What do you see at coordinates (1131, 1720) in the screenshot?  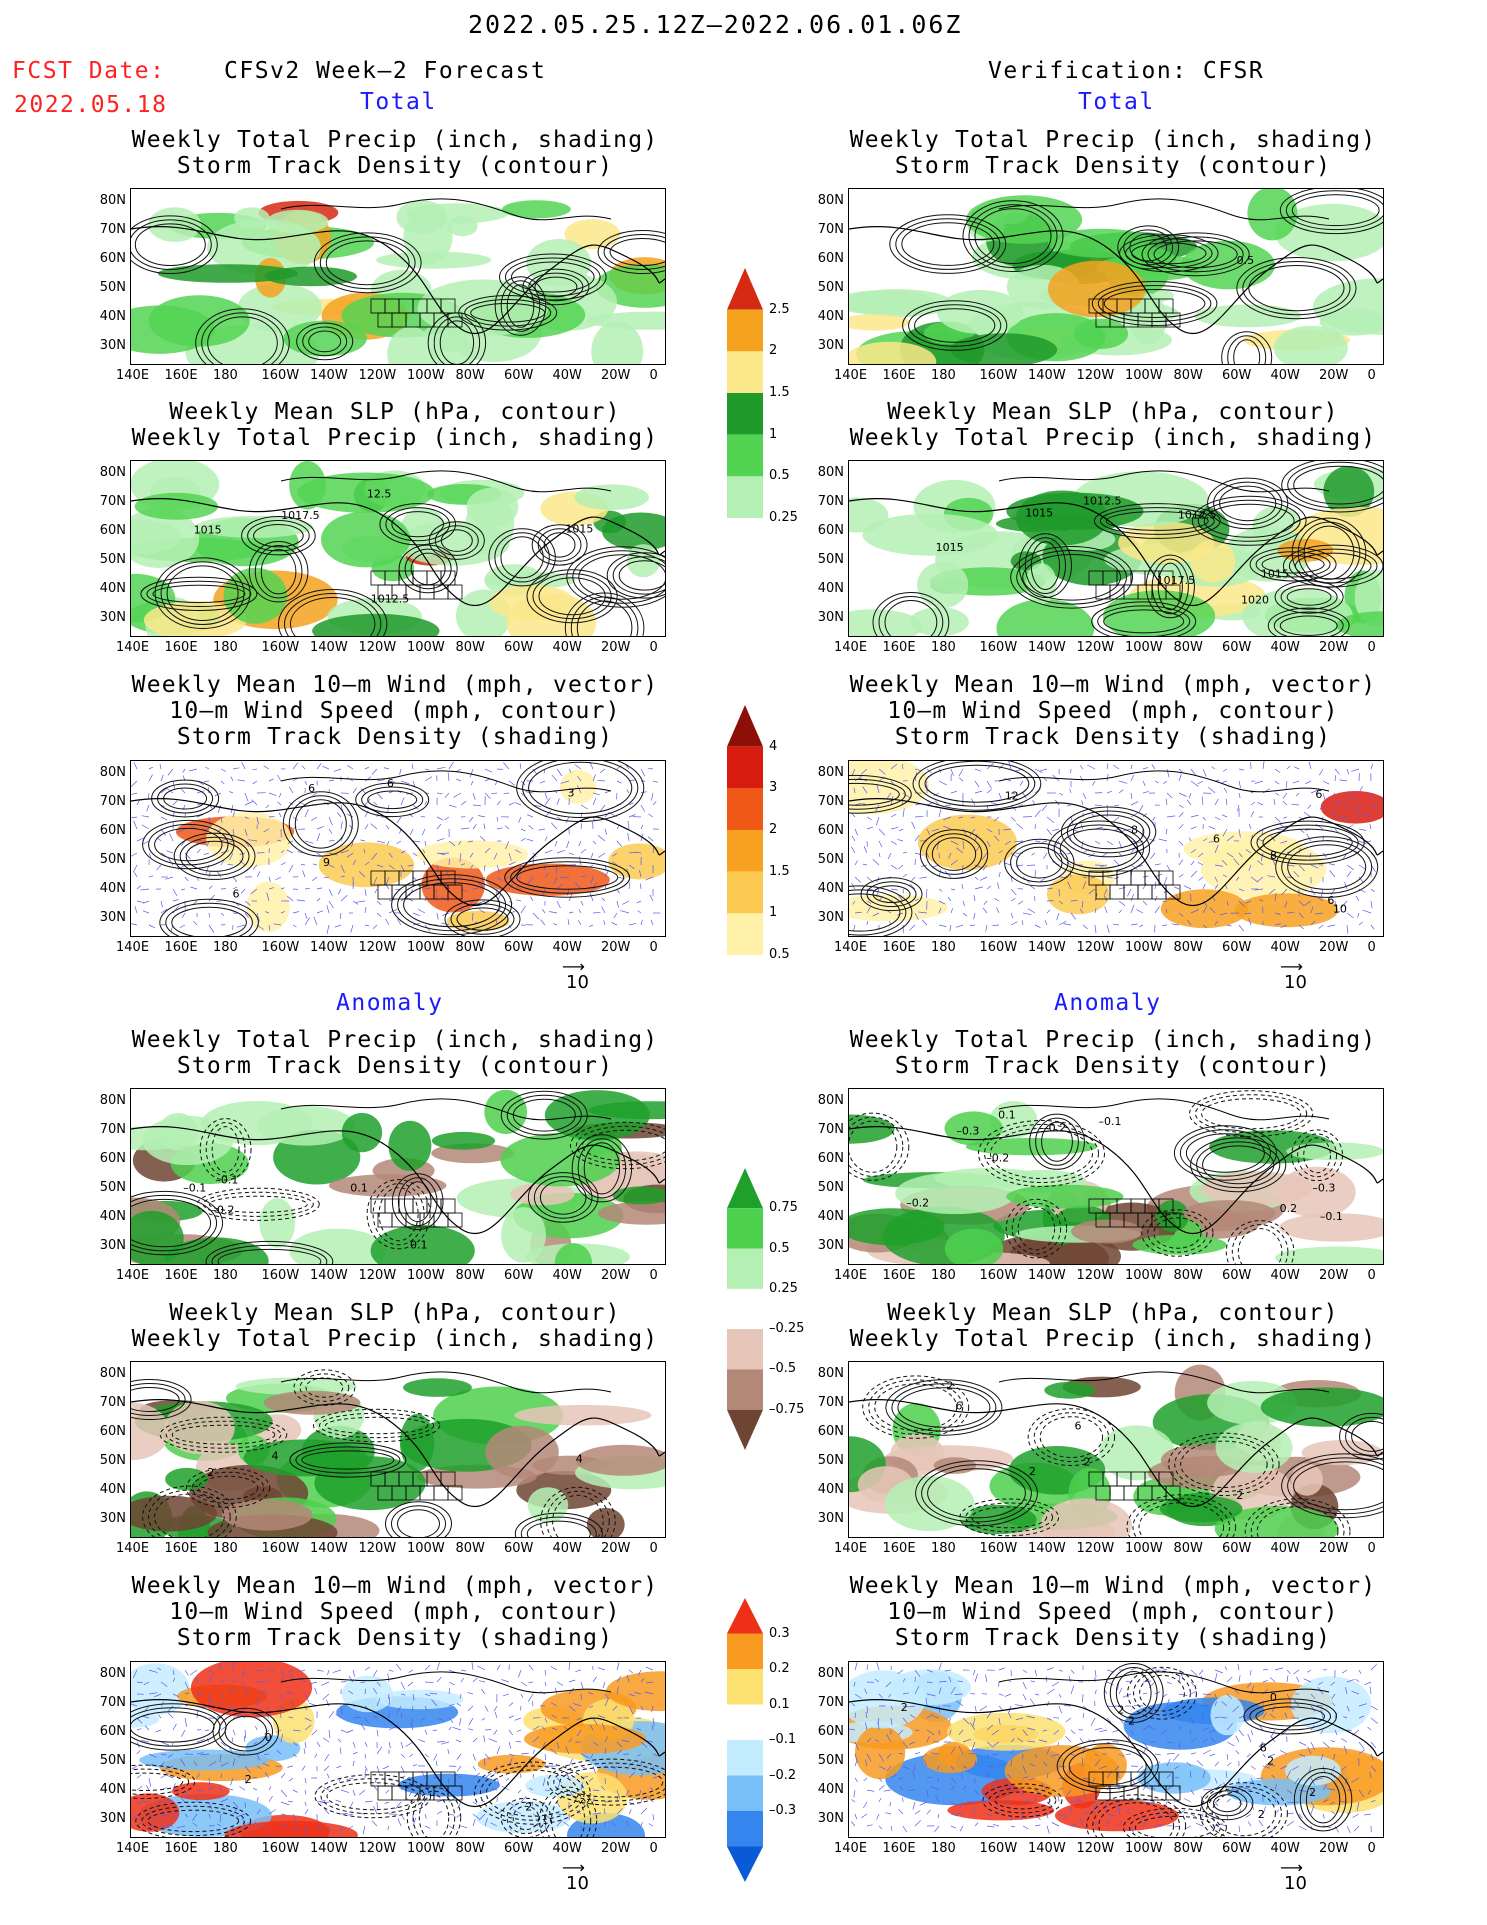 I see `contour-label: 2` at bounding box center [1131, 1720].